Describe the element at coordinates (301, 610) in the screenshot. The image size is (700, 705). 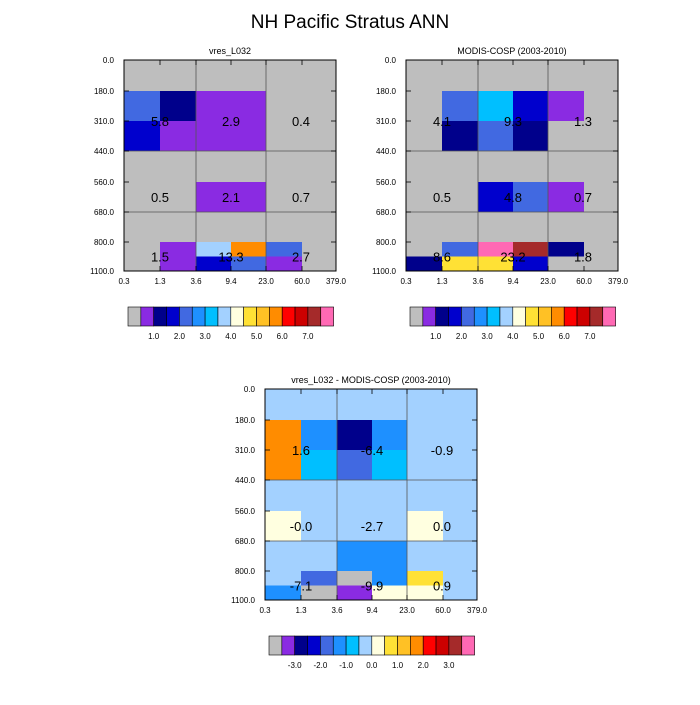
I see `x-tick-label: 1.3` at that location.